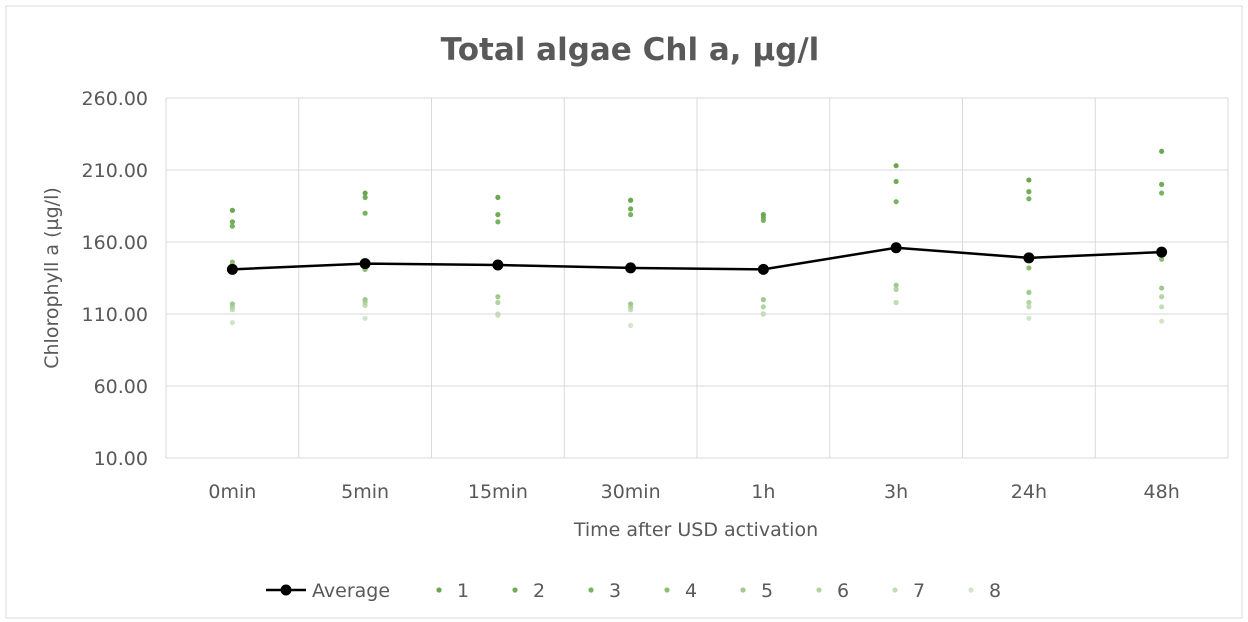 The width and height of the screenshot is (1248, 622). What do you see at coordinates (351, 591) in the screenshot?
I see `legend-label: Average` at bounding box center [351, 591].